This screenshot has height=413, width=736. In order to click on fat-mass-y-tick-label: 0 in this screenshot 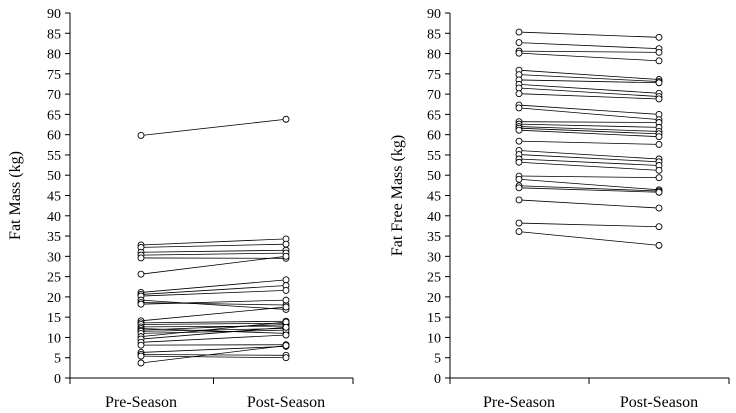, I will do `click(57, 379)`.